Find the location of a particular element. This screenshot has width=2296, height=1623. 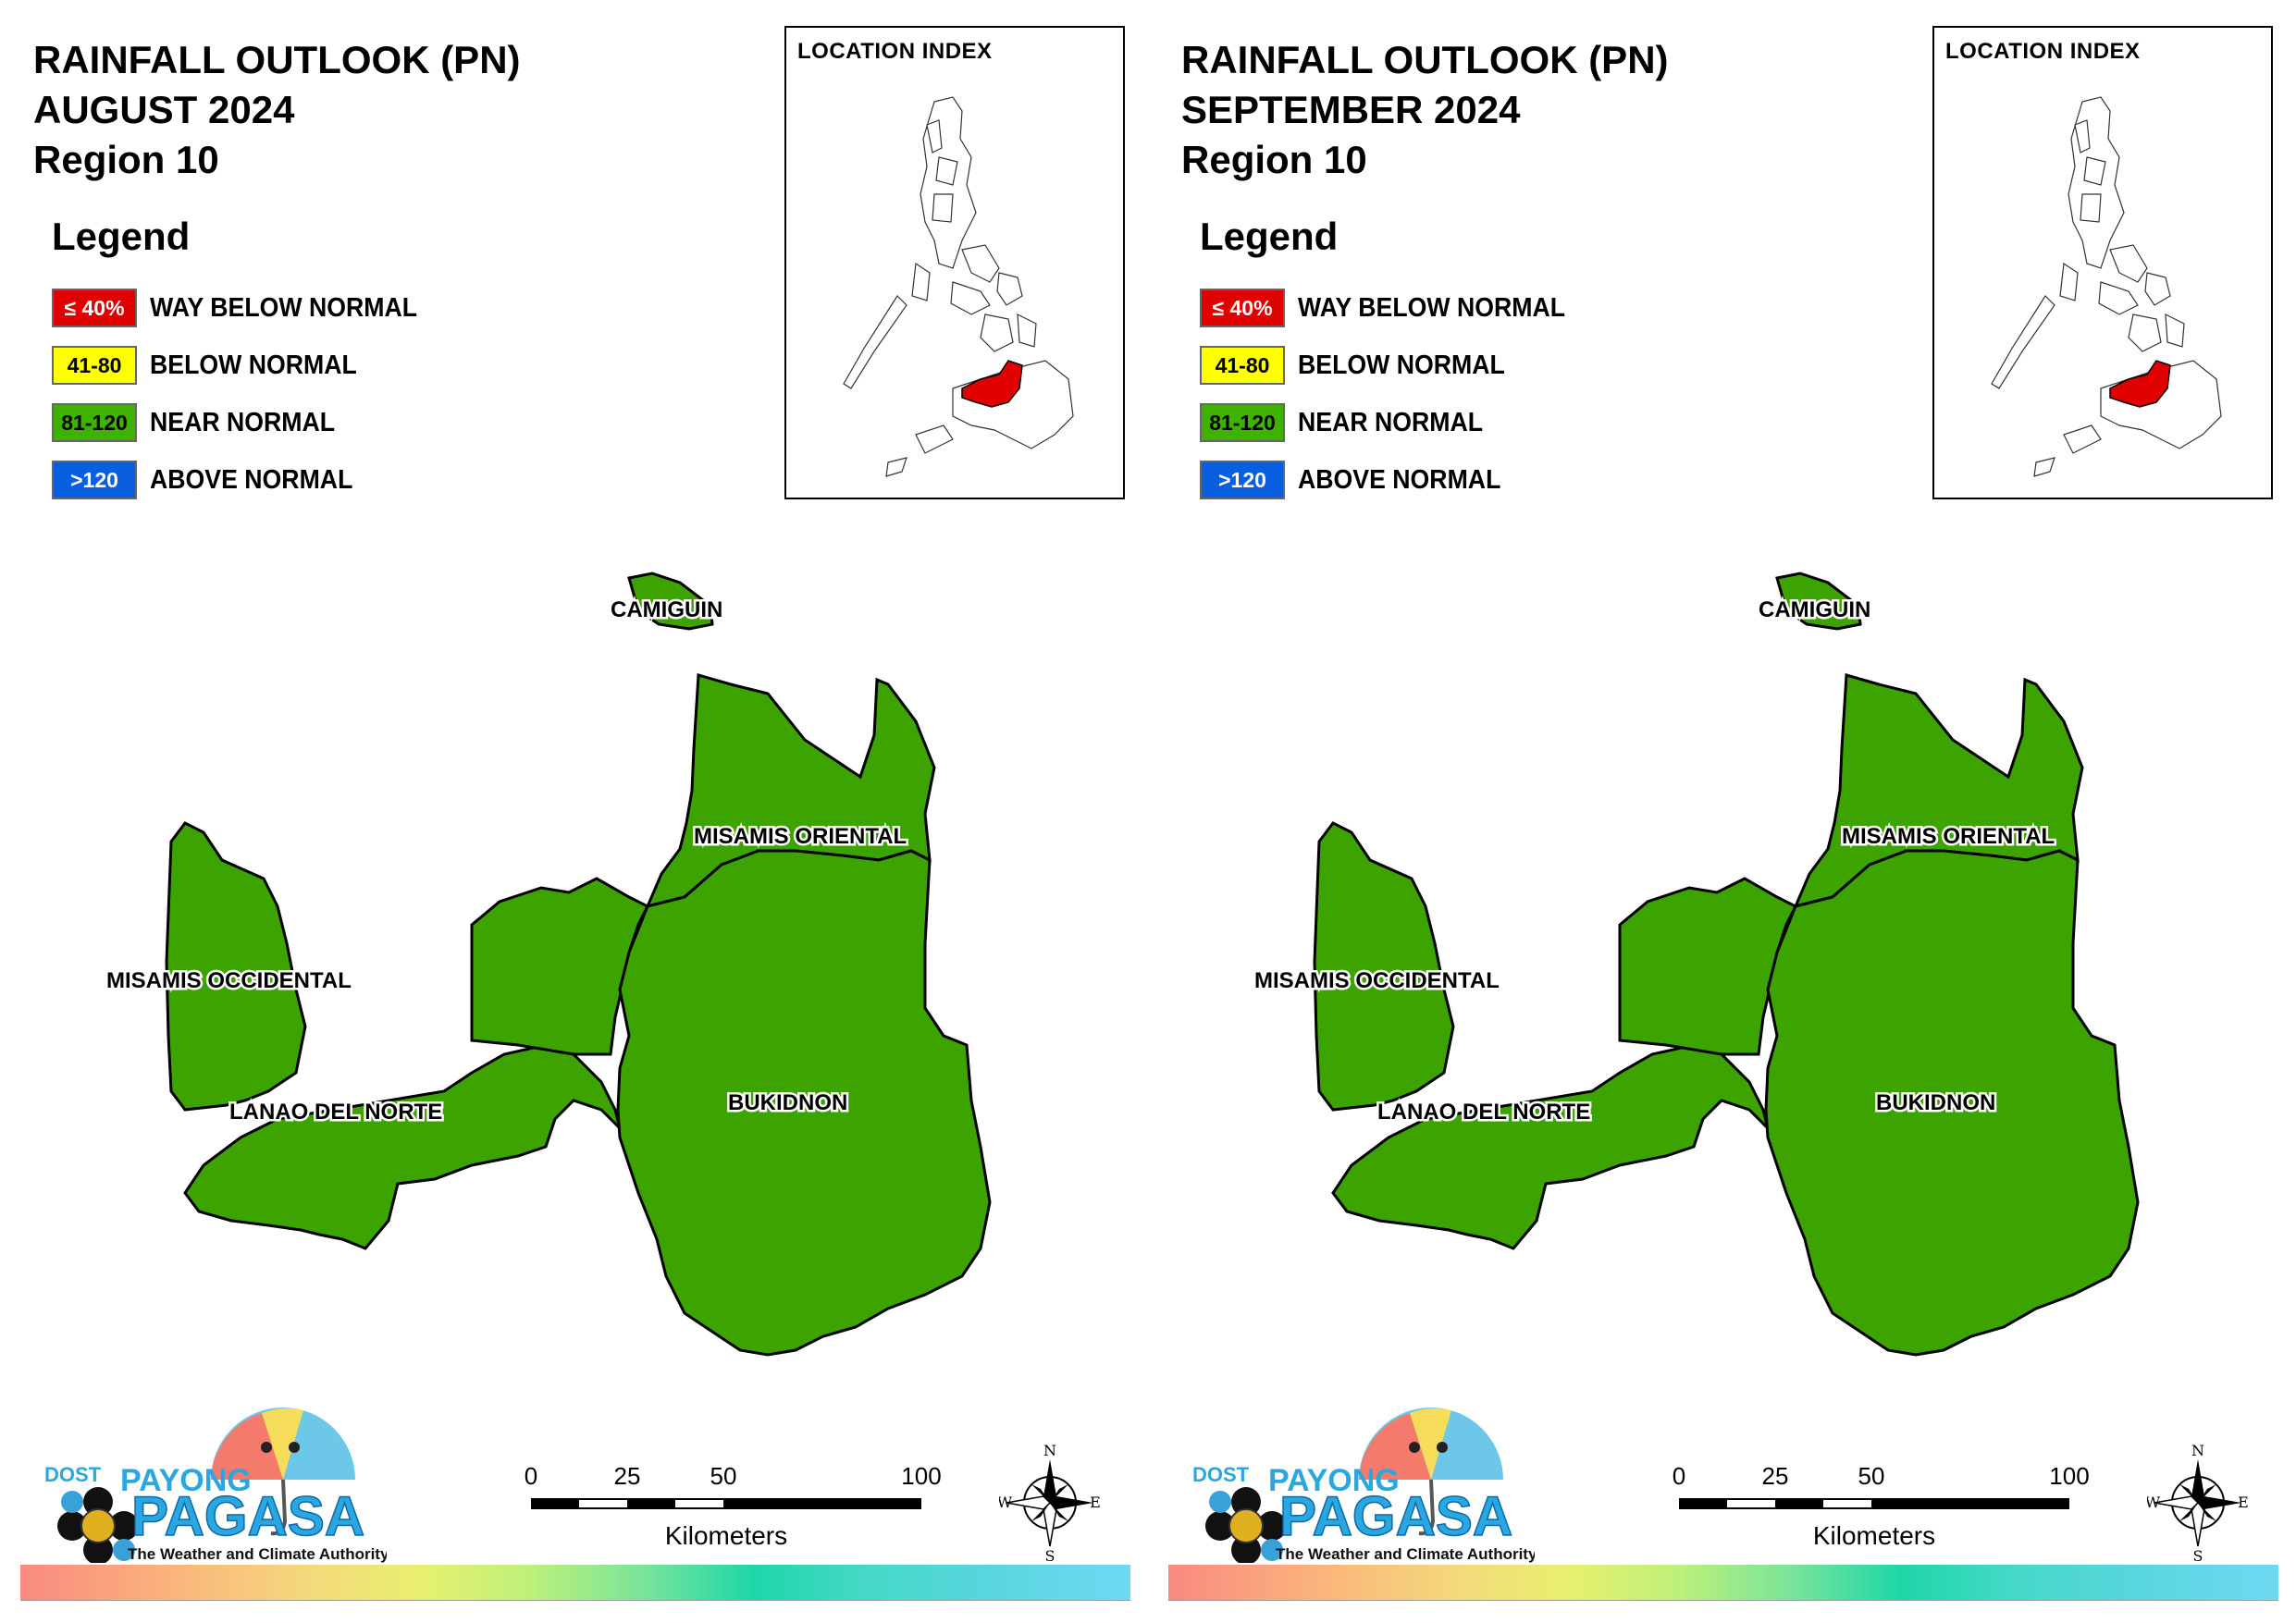

legend-heading: Legend is located at coordinates (121, 236).